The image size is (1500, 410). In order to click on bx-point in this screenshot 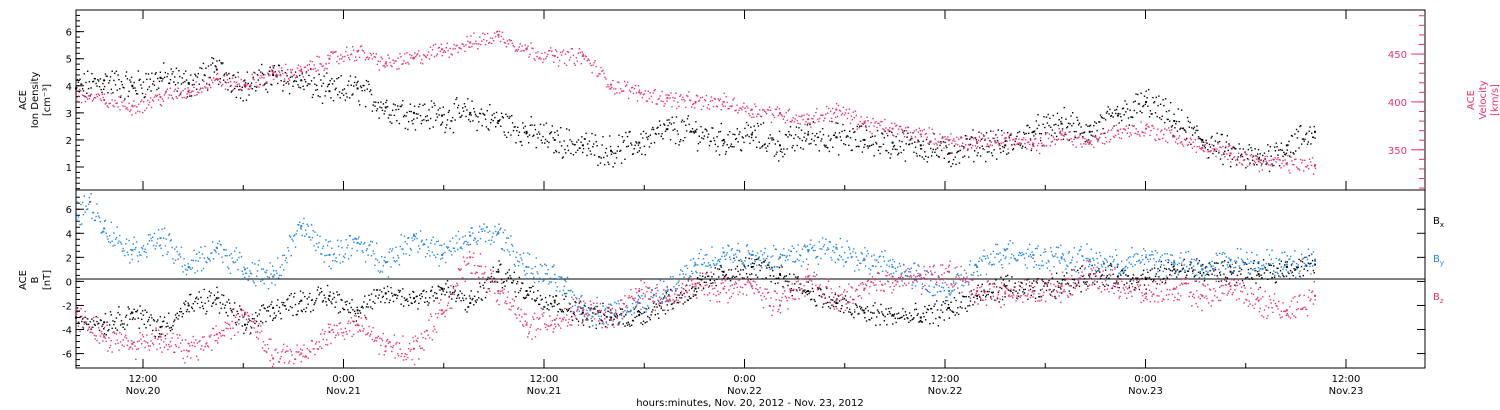, I will do `click(104, 322)`.